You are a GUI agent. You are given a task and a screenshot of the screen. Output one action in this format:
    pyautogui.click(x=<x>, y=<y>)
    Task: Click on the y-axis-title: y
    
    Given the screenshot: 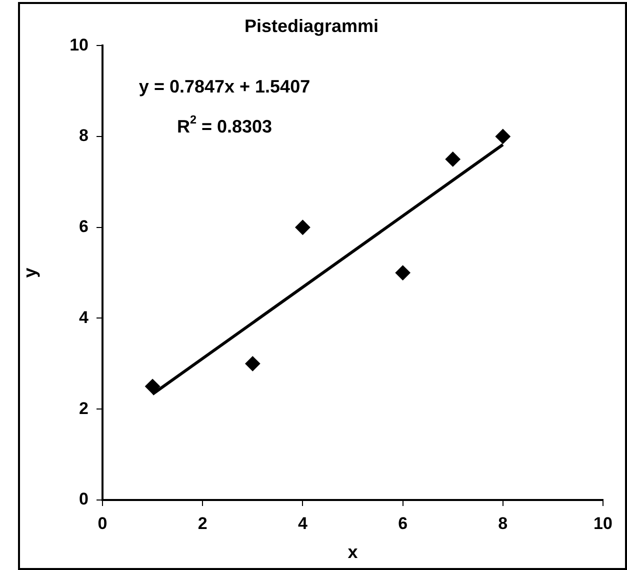 What is the action you would take?
    pyautogui.click(x=30, y=273)
    